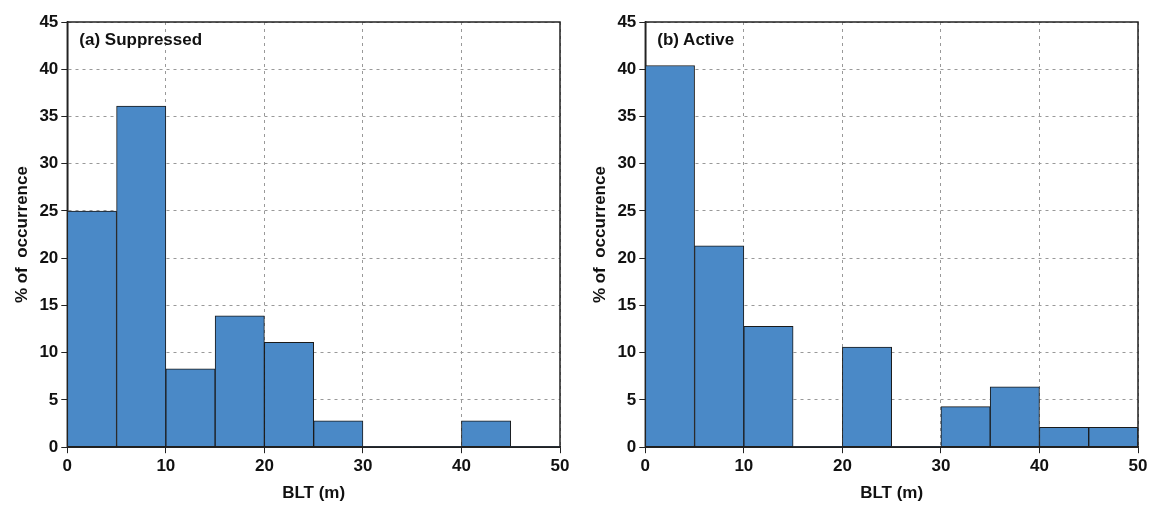 The image size is (1164, 513). What do you see at coordinates (696, 40) in the screenshot?
I see `text: (b) Active` at bounding box center [696, 40].